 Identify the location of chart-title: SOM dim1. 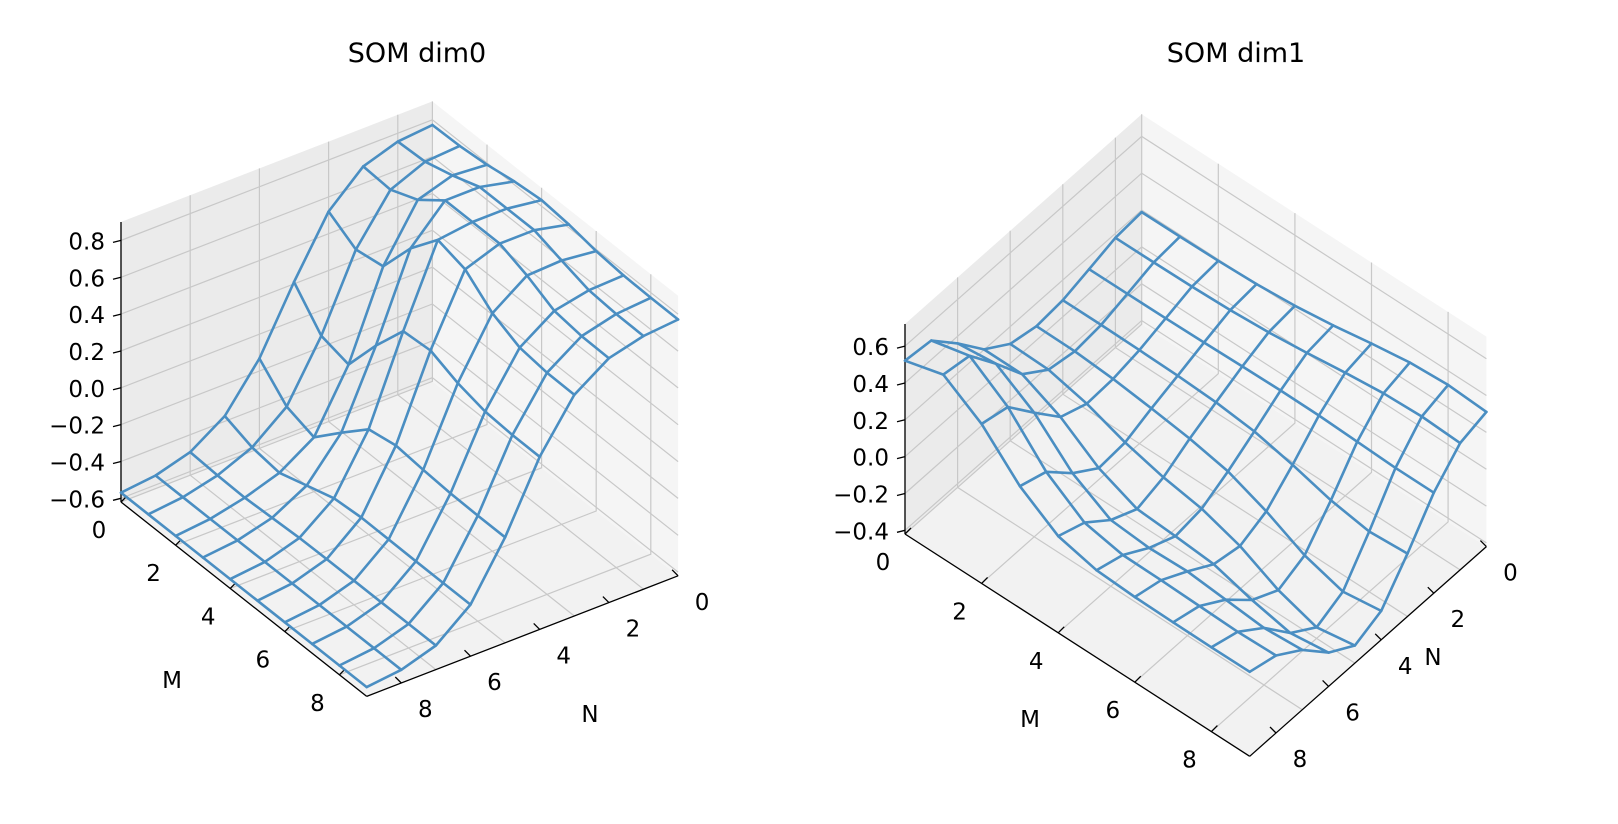
(1236, 53).